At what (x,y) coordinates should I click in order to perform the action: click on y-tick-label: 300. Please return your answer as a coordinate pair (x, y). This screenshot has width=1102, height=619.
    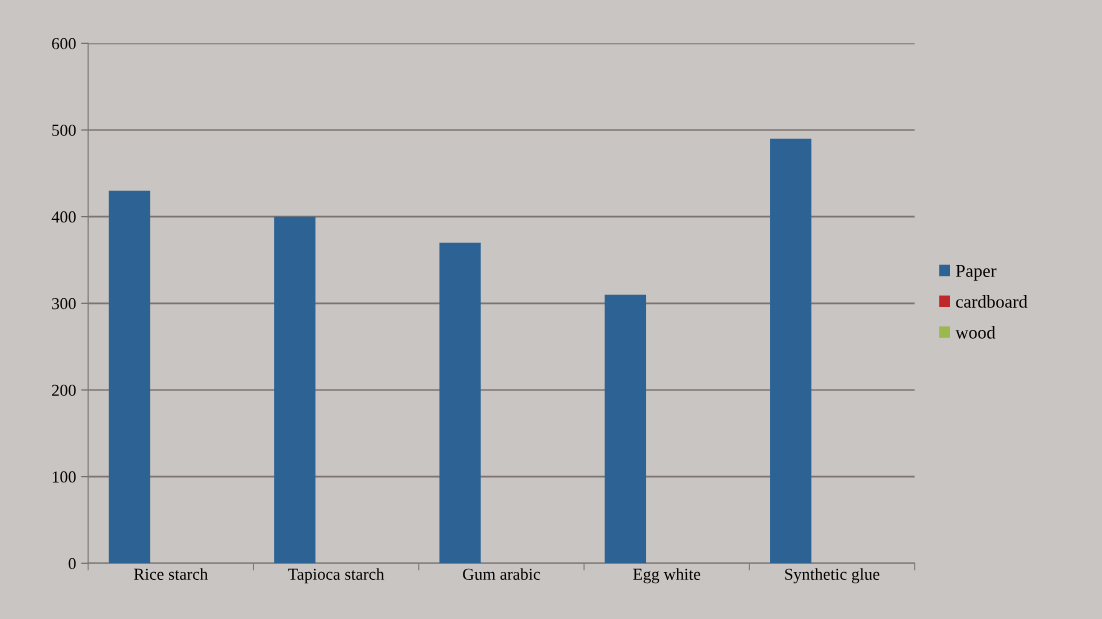
    Looking at the image, I should click on (64, 304).